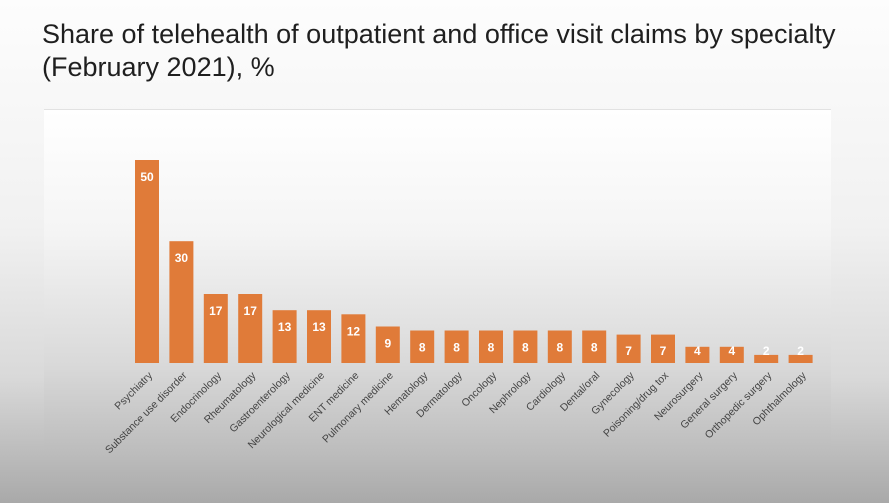 This screenshot has width=889, height=503. I want to click on data-label-nephrology: 8, so click(525, 348).